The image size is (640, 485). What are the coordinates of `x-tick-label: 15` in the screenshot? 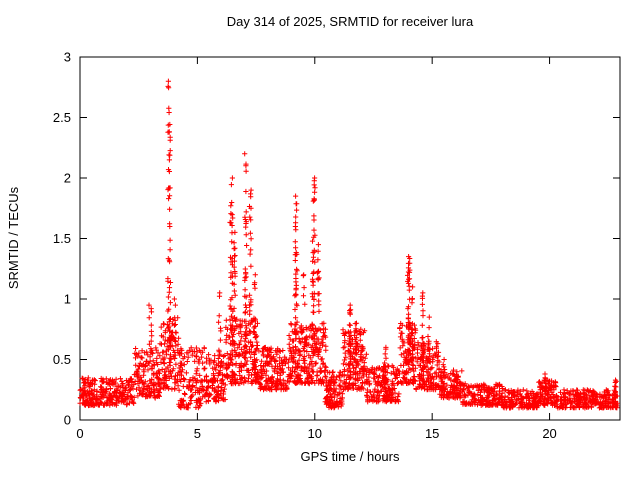 It's located at (432, 433).